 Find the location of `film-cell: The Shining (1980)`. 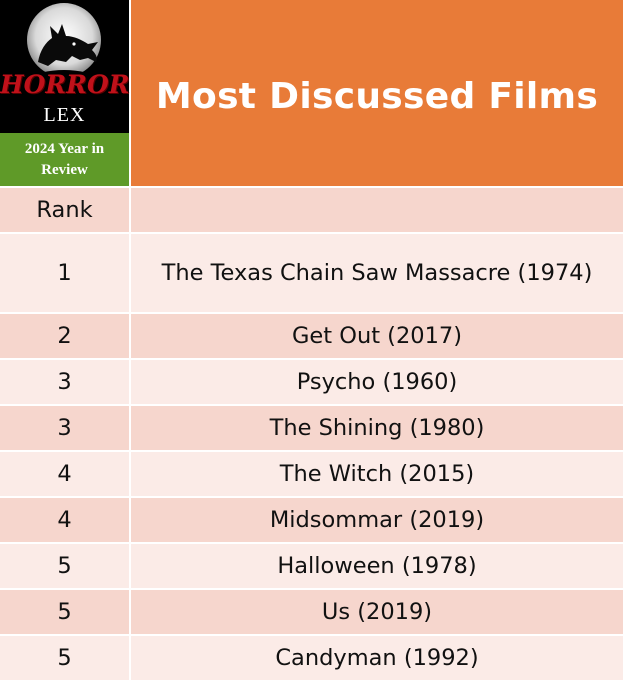

film-cell: The Shining (1980) is located at coordinates (377, 428).